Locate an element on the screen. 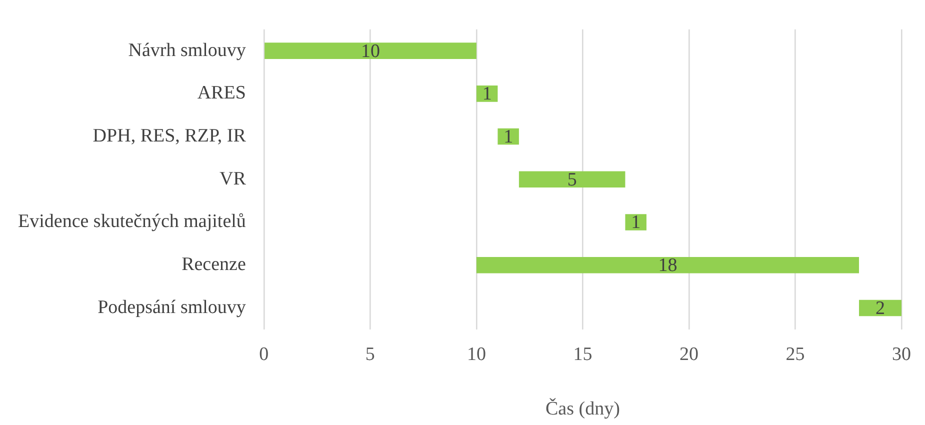  x-tick-label: 10 is located at coordinates (476, 354).